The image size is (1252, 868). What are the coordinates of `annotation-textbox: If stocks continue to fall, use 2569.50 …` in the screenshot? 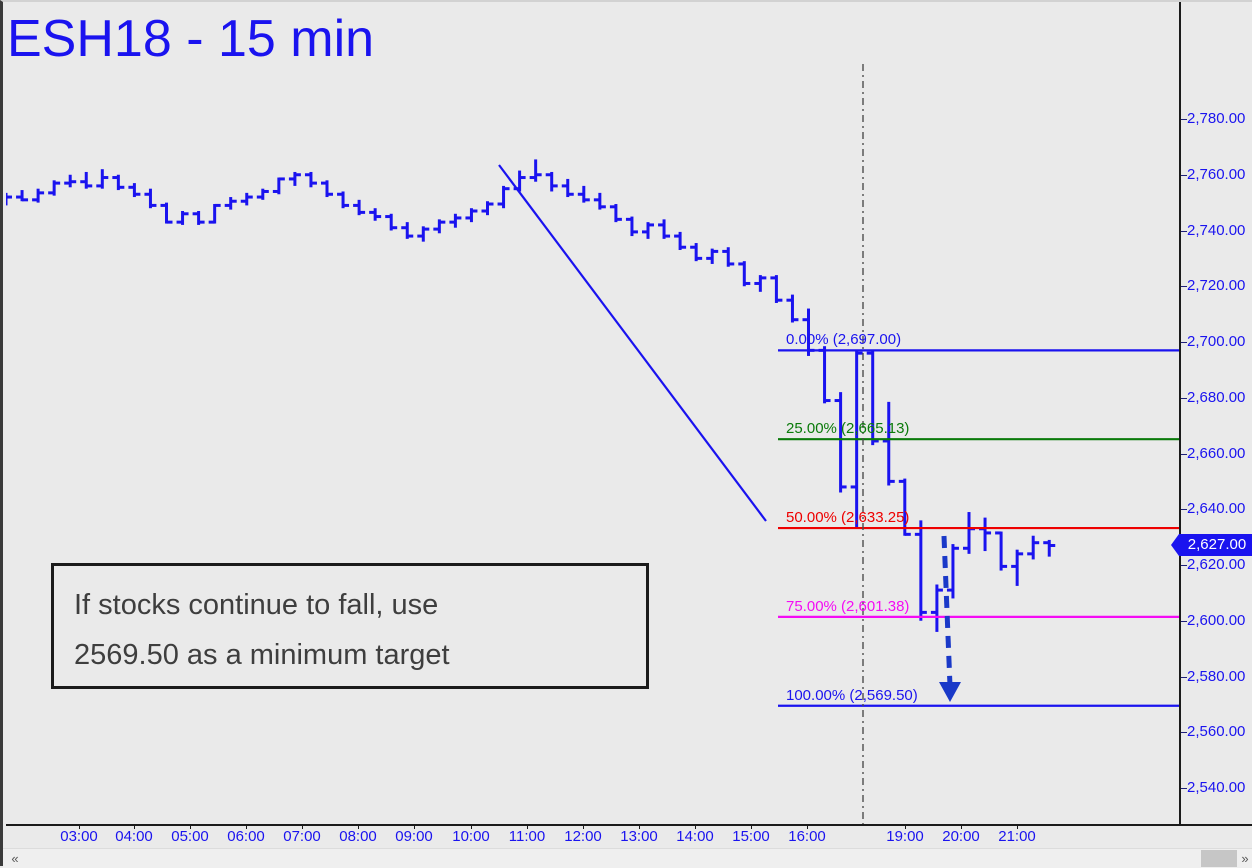 It's located at (350, 626).